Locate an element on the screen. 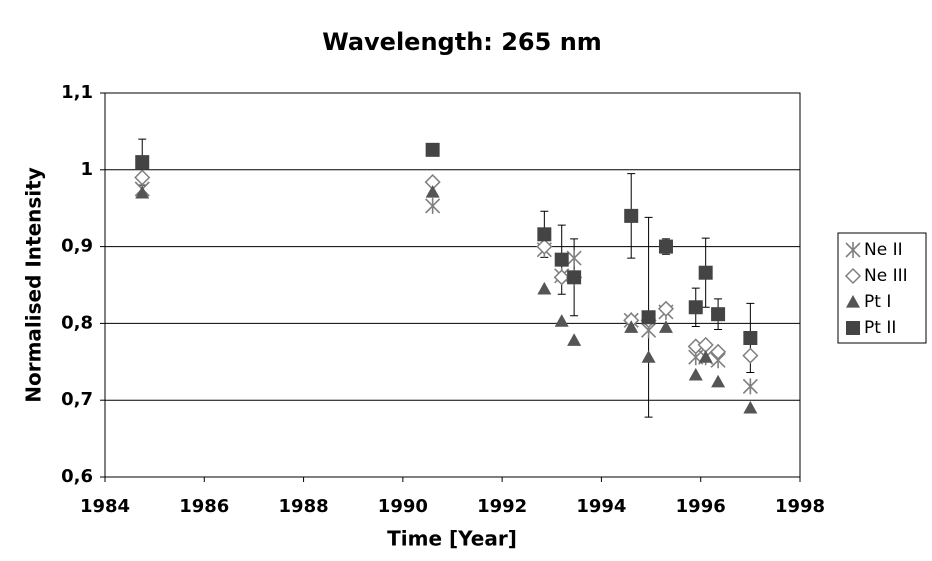  y-tick-label: 0,7 is located at coordinates (77, 399).